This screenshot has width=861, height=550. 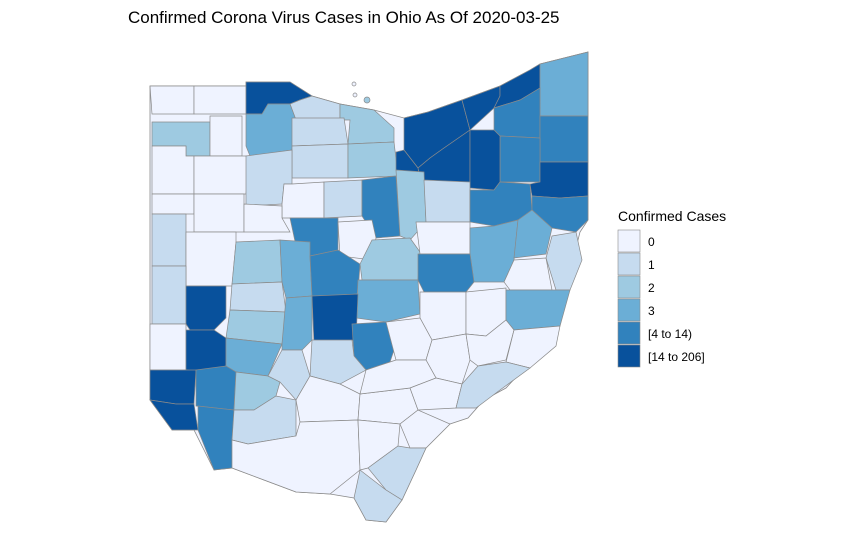 What do you see at coordinates (676, 357) in the screenshot?
I see `legend-label: [14 to 206]` at bounding box center [676, 357].